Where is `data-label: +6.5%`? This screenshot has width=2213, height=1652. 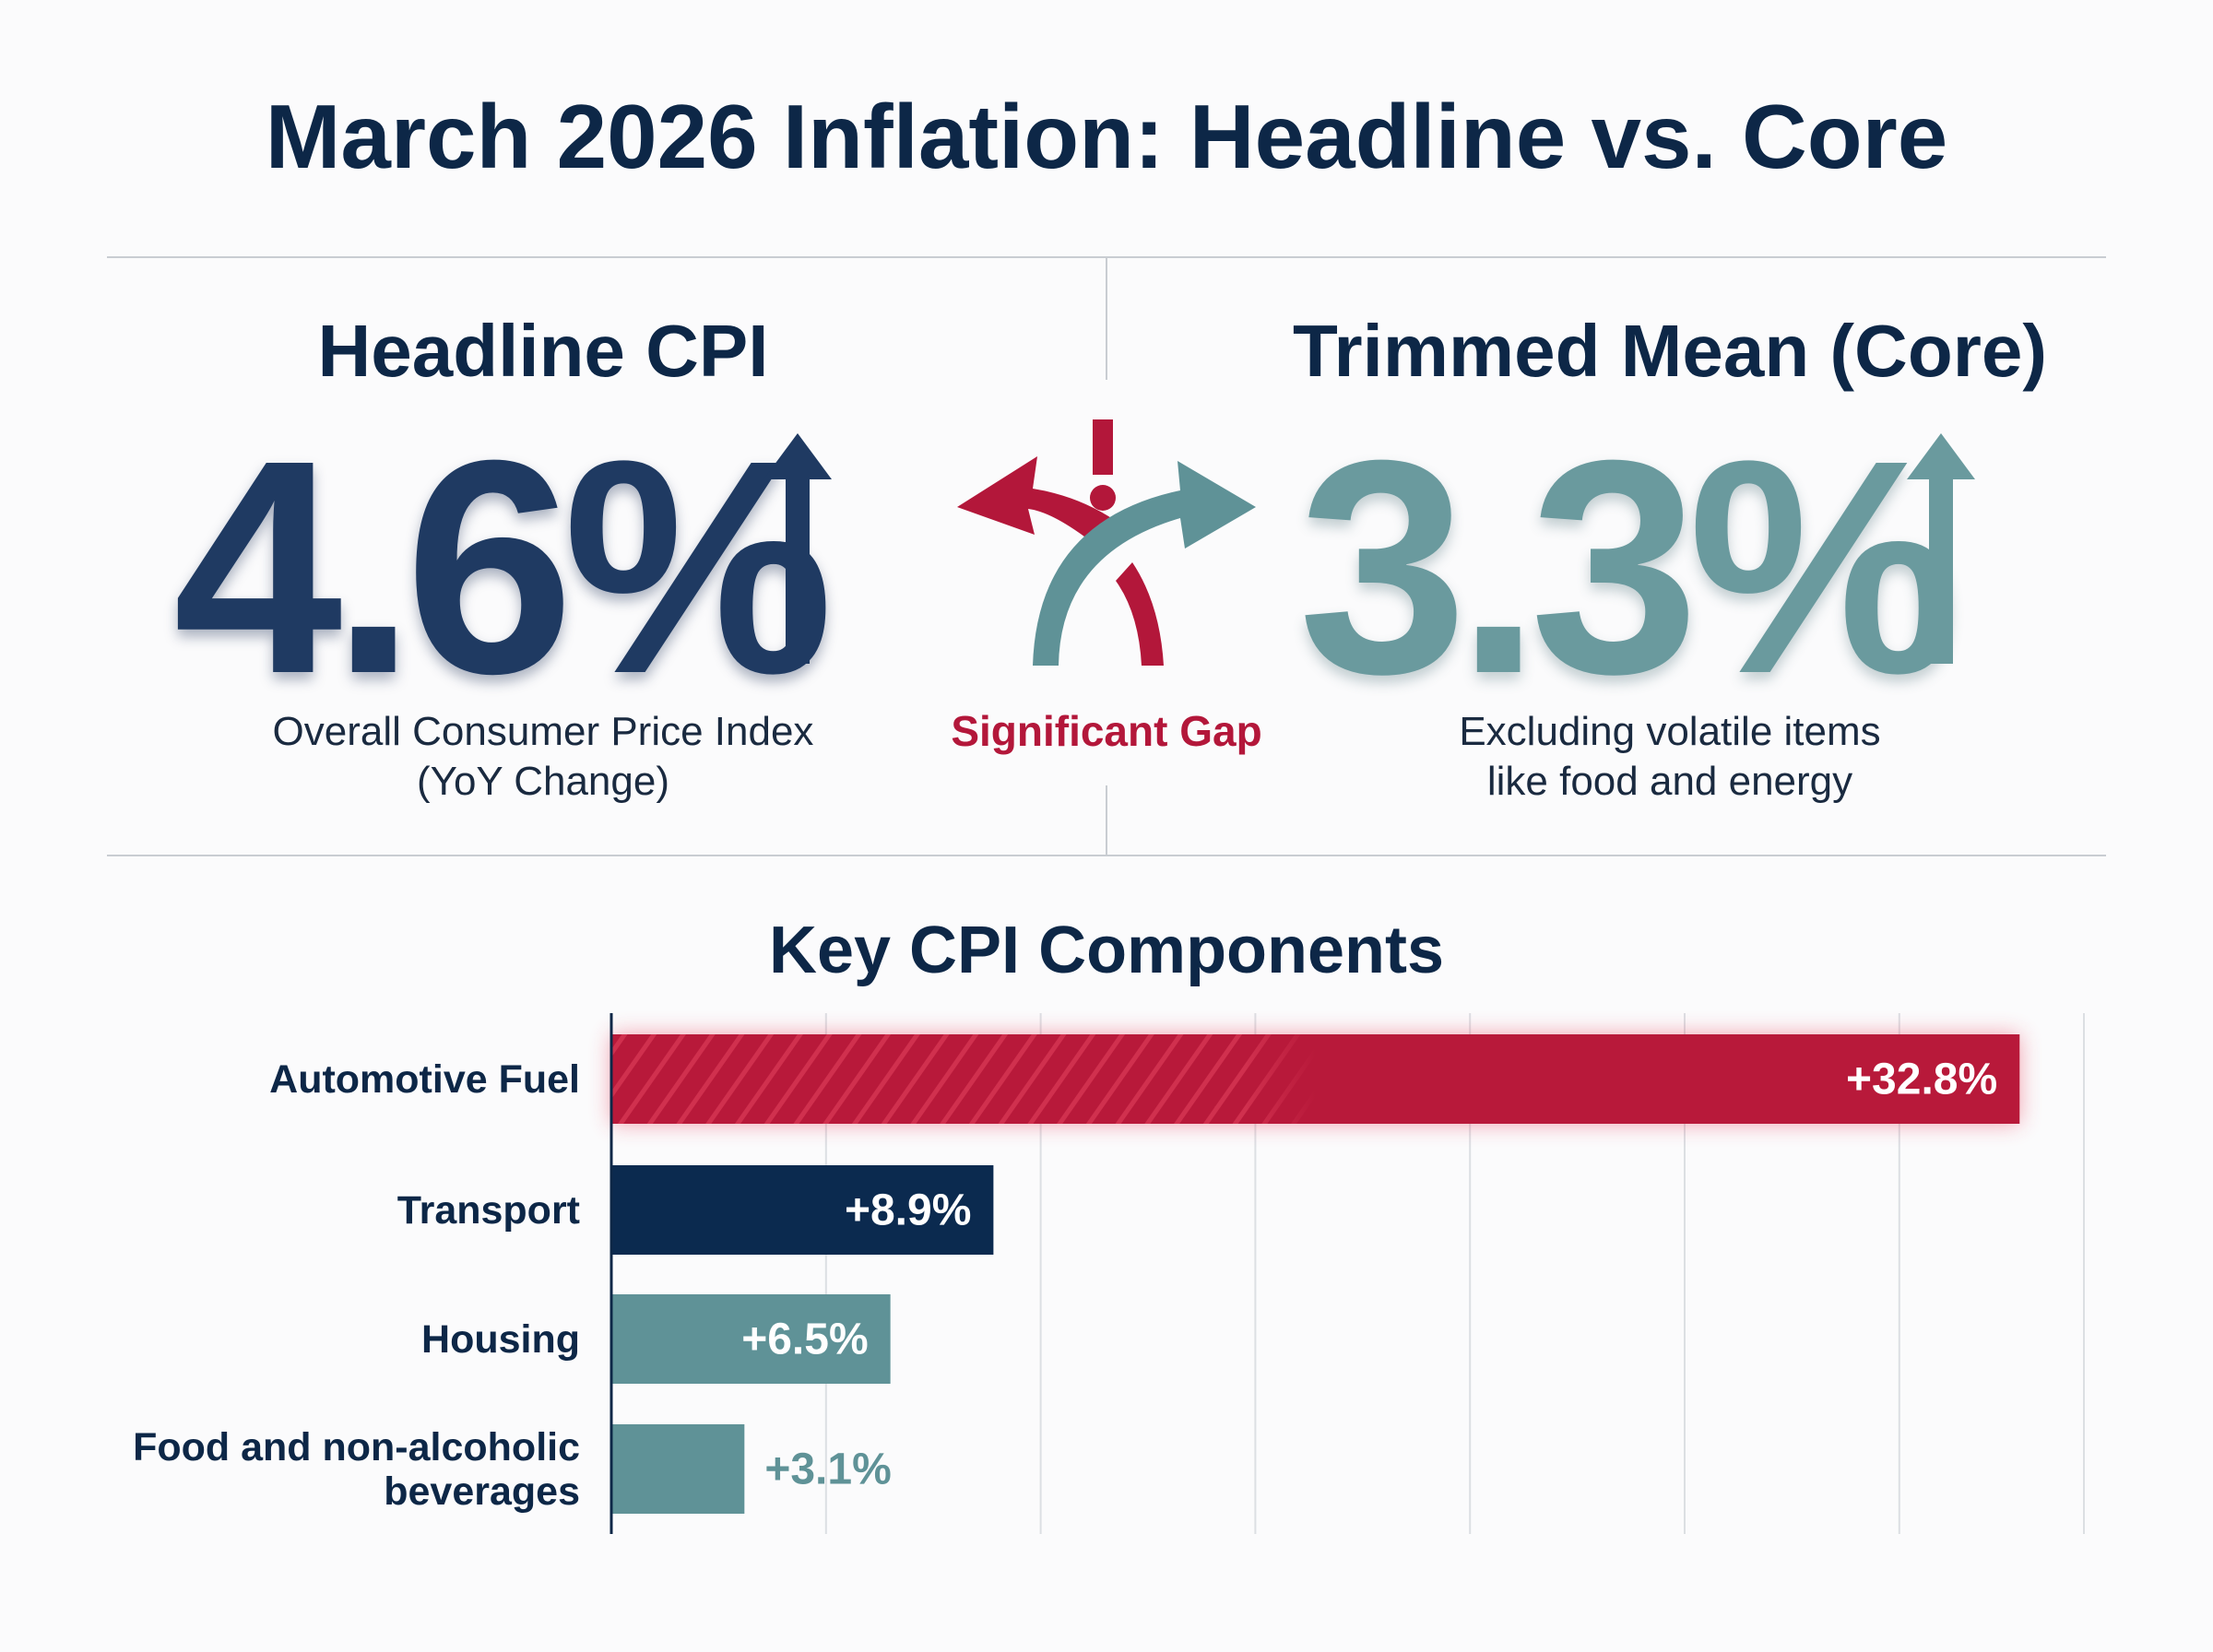
data-label: +6.5% is located at coordinates (804, 1340).